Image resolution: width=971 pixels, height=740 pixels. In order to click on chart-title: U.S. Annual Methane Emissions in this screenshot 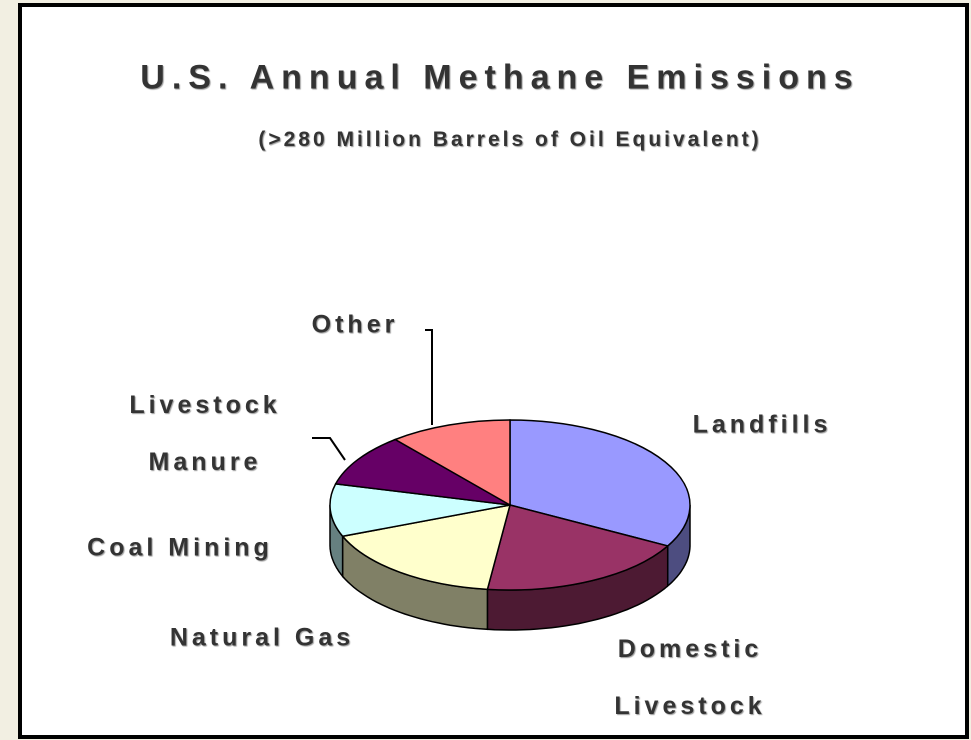, I will do `click(500, 77)`.